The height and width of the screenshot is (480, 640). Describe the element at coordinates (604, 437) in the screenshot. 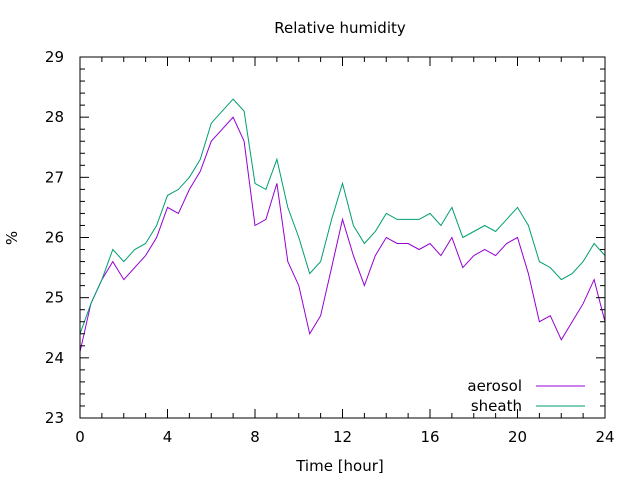

I see `x-tick-label: 24` at that location.